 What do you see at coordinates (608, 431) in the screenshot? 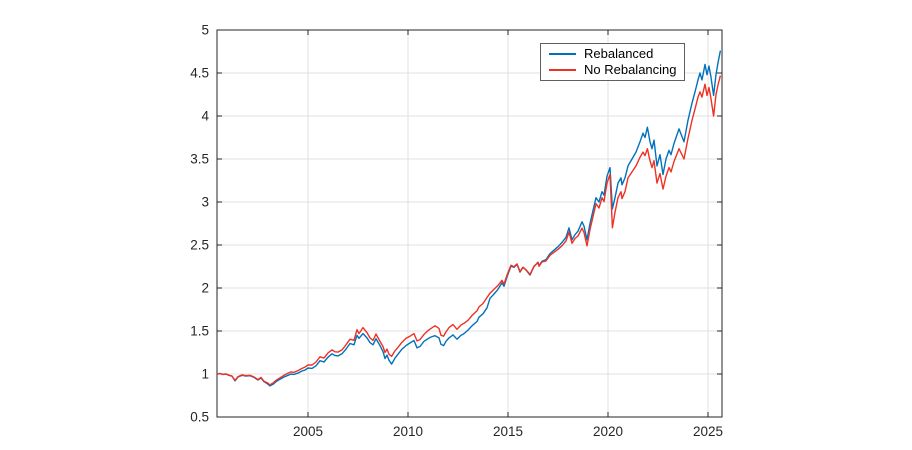
I see `x-tick-label: 2020` at bounding box center [608, 431].